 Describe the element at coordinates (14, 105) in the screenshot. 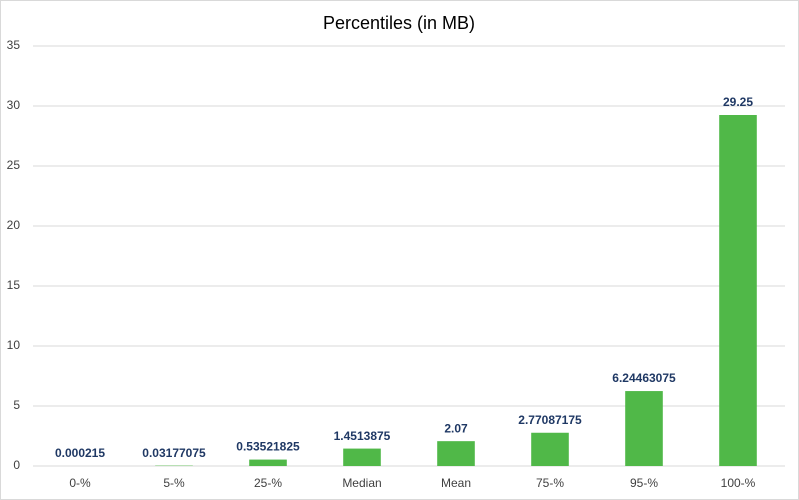

I see `y-tick-label: 30` at that location.